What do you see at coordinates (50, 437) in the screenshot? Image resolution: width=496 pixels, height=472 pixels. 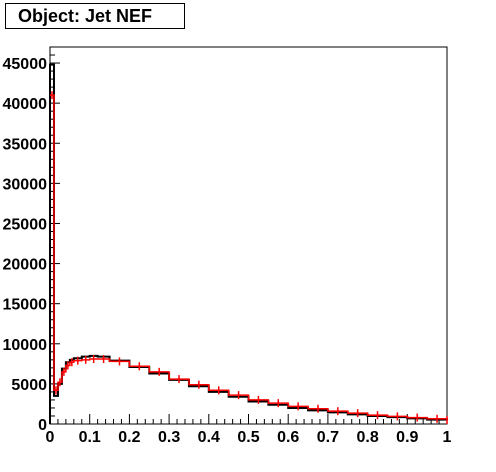 I see `x-tick-label: 0` at bounding box center [50, 437].